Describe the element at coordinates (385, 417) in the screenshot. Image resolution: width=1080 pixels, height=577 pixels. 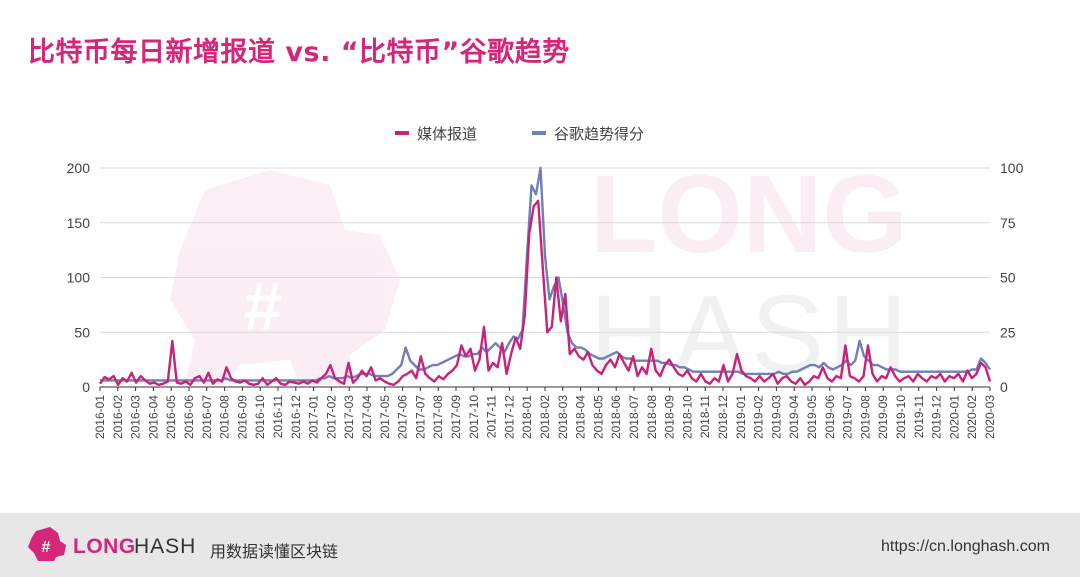
I see `x-tick-label: 2017-05` at that location.